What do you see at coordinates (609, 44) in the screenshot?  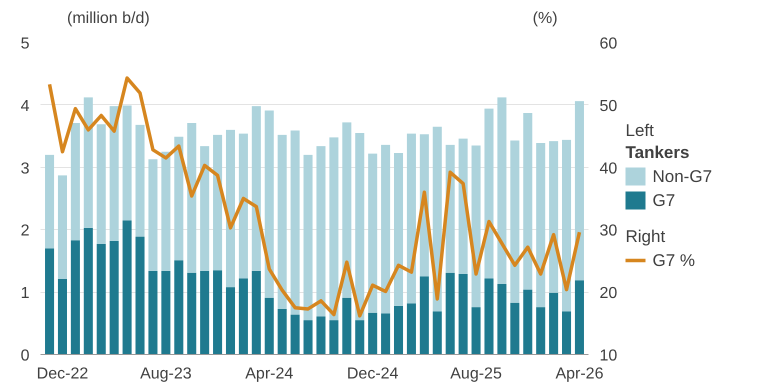 I see `y2-tick-label: 60` at bounding box center [609, 44].